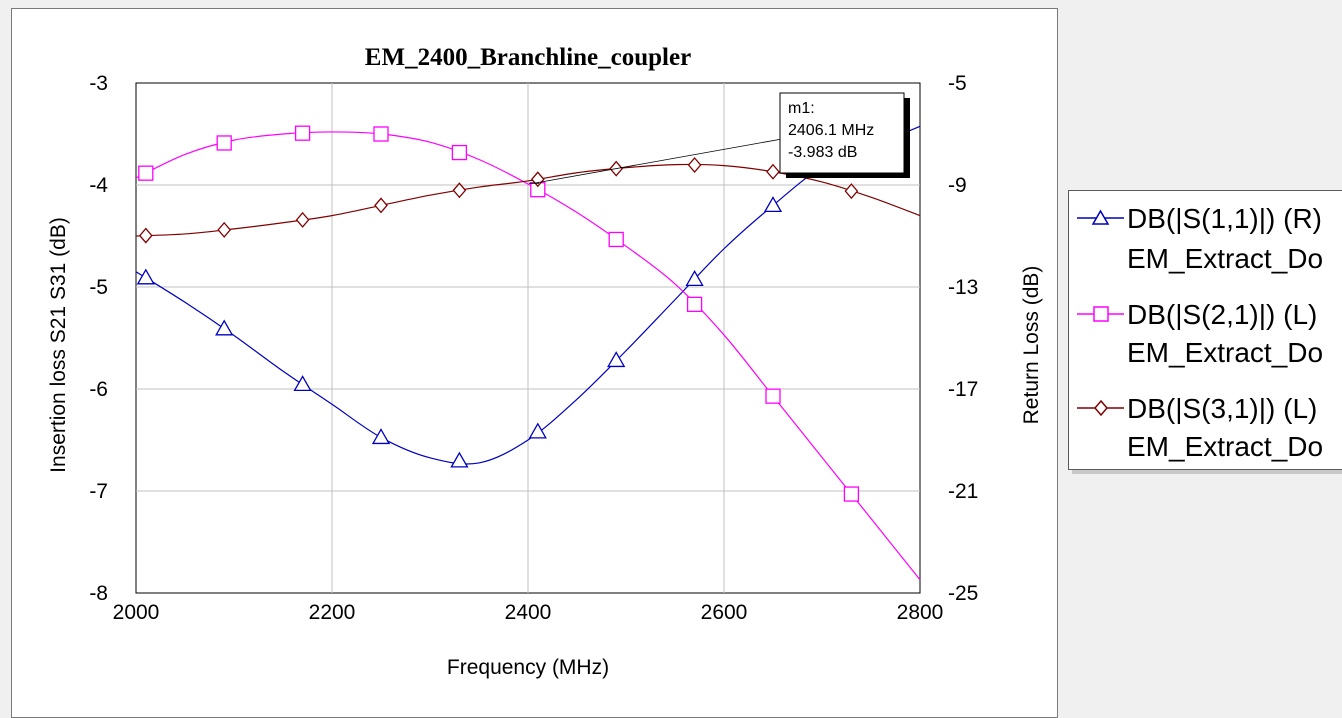 Image resolution: width=1342 pixels, height=718 pixels. What do you see at coordinates (963, 287) in the screenshot?
I see `y-tick-label-right: -13` at bounding box center [963, 287].